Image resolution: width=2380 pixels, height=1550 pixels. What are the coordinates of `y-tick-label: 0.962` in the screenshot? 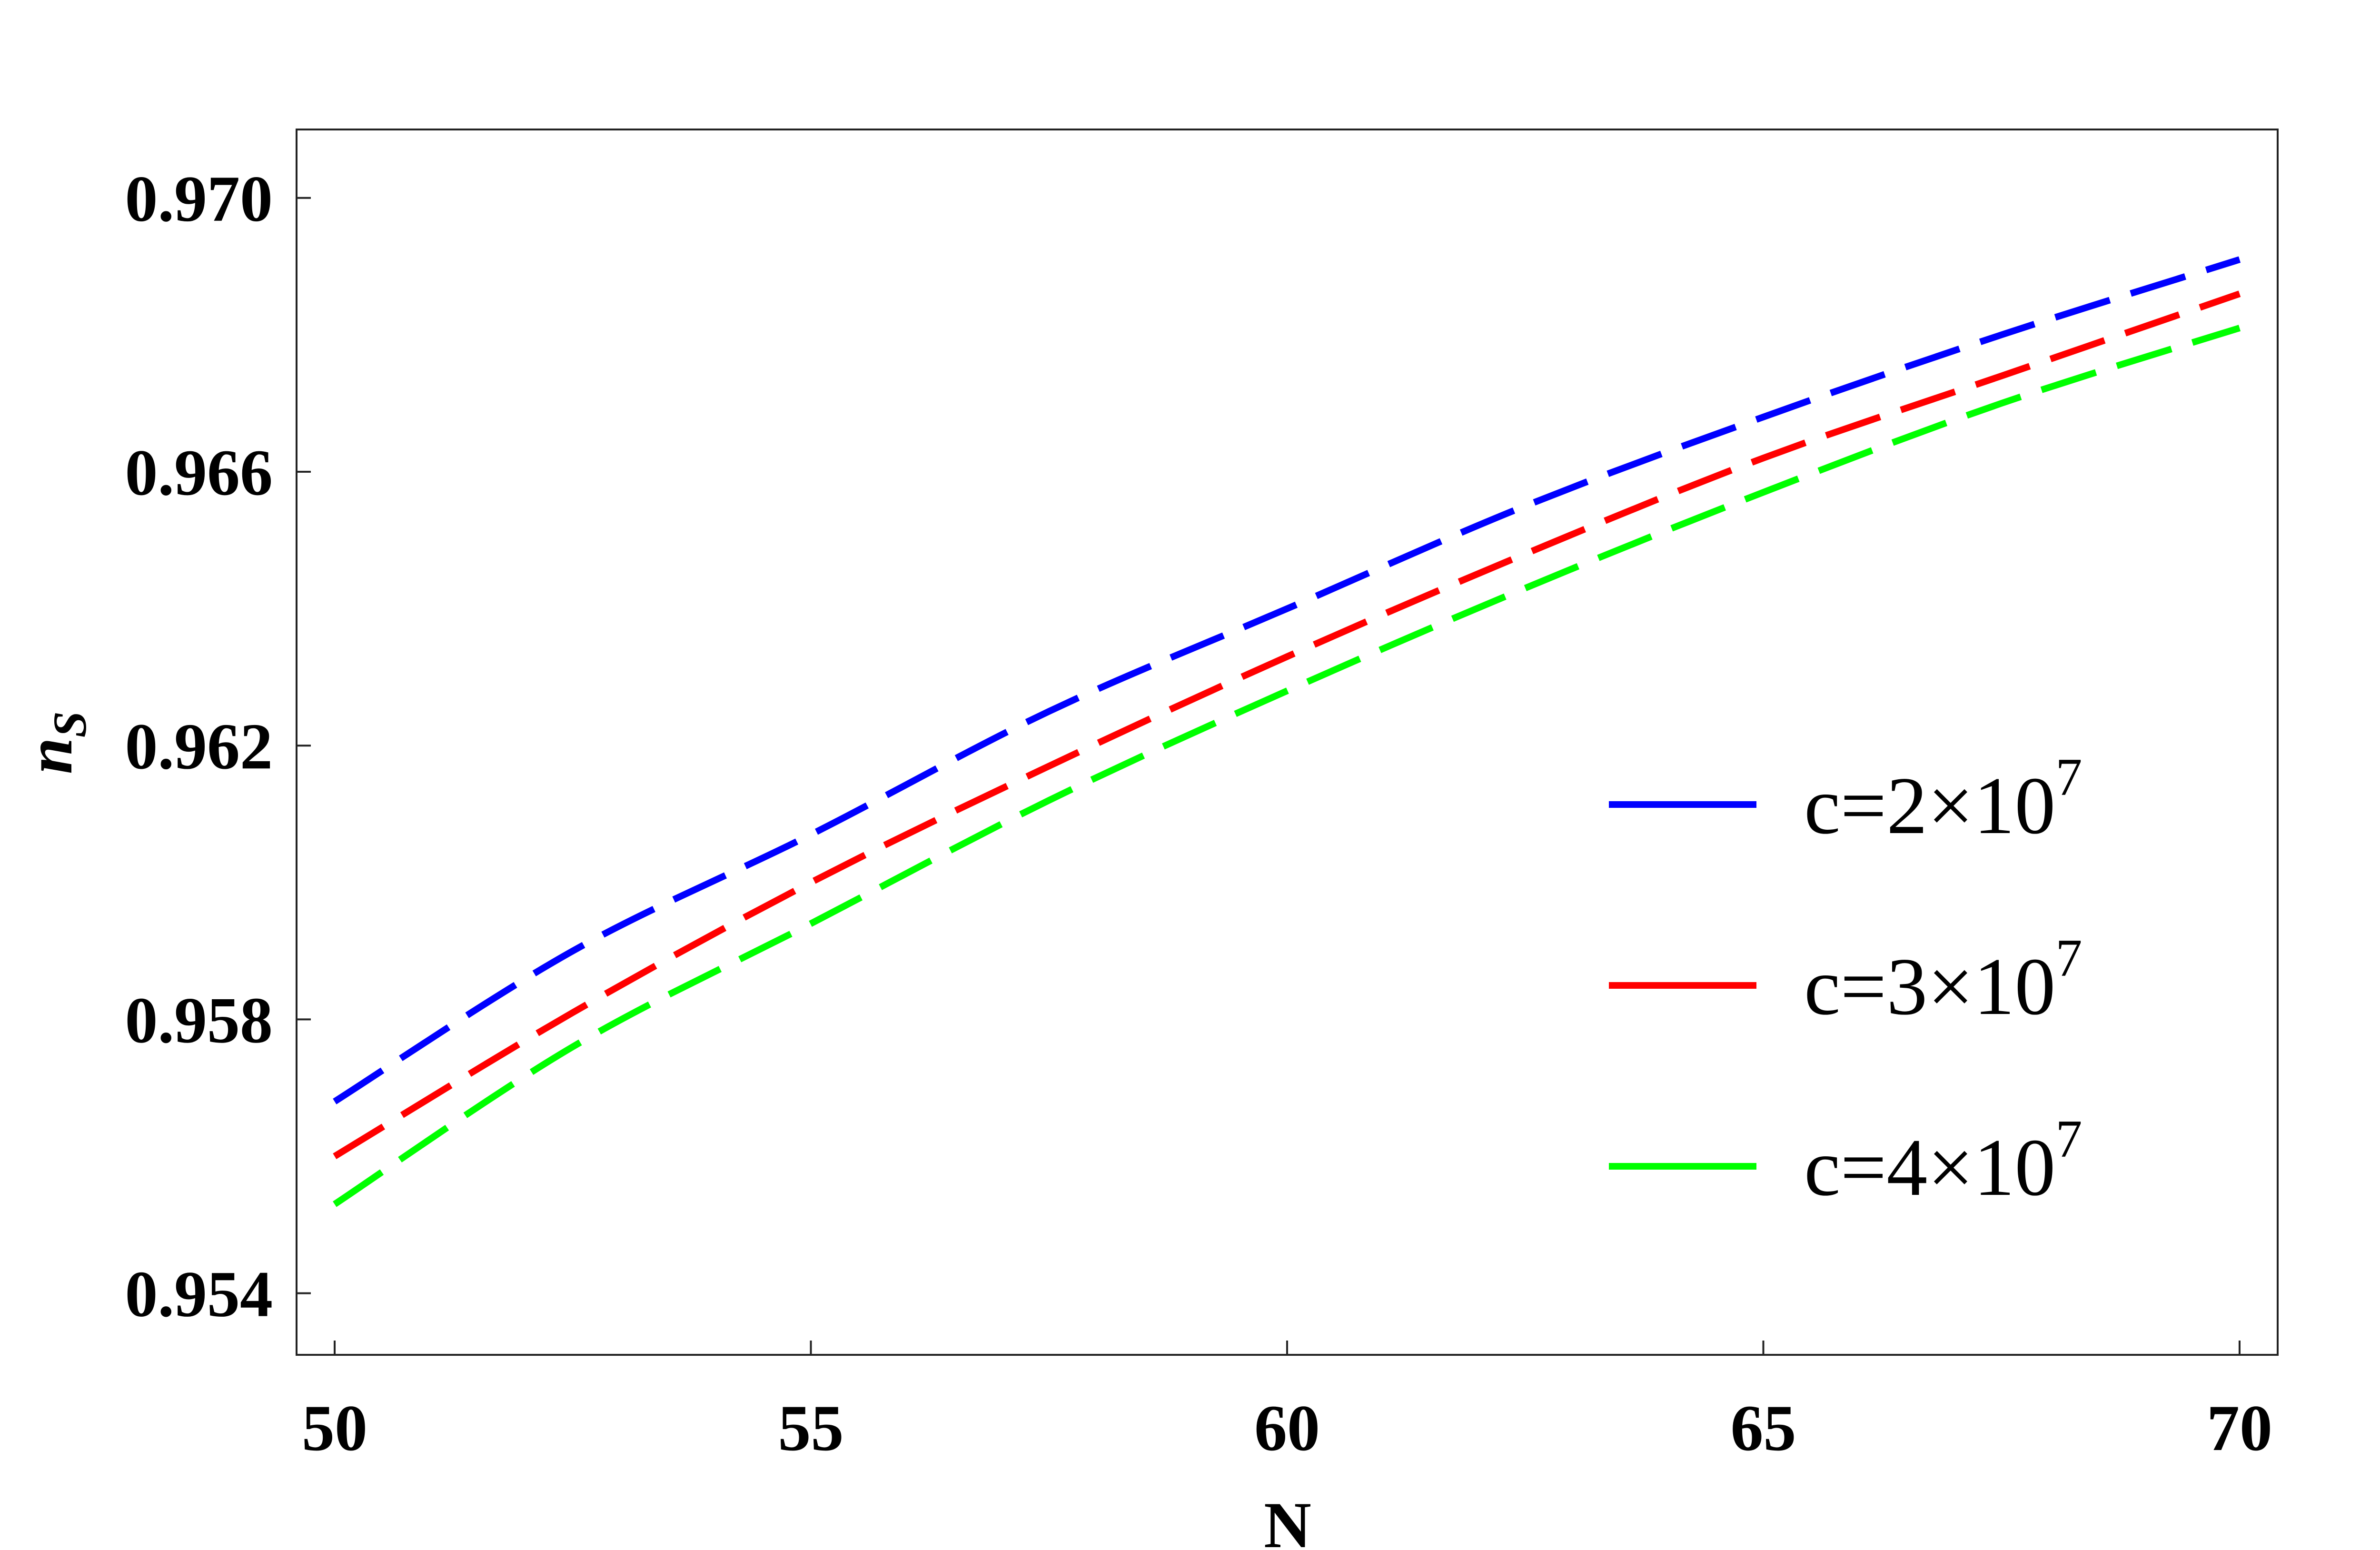 It's located at (199, 746).